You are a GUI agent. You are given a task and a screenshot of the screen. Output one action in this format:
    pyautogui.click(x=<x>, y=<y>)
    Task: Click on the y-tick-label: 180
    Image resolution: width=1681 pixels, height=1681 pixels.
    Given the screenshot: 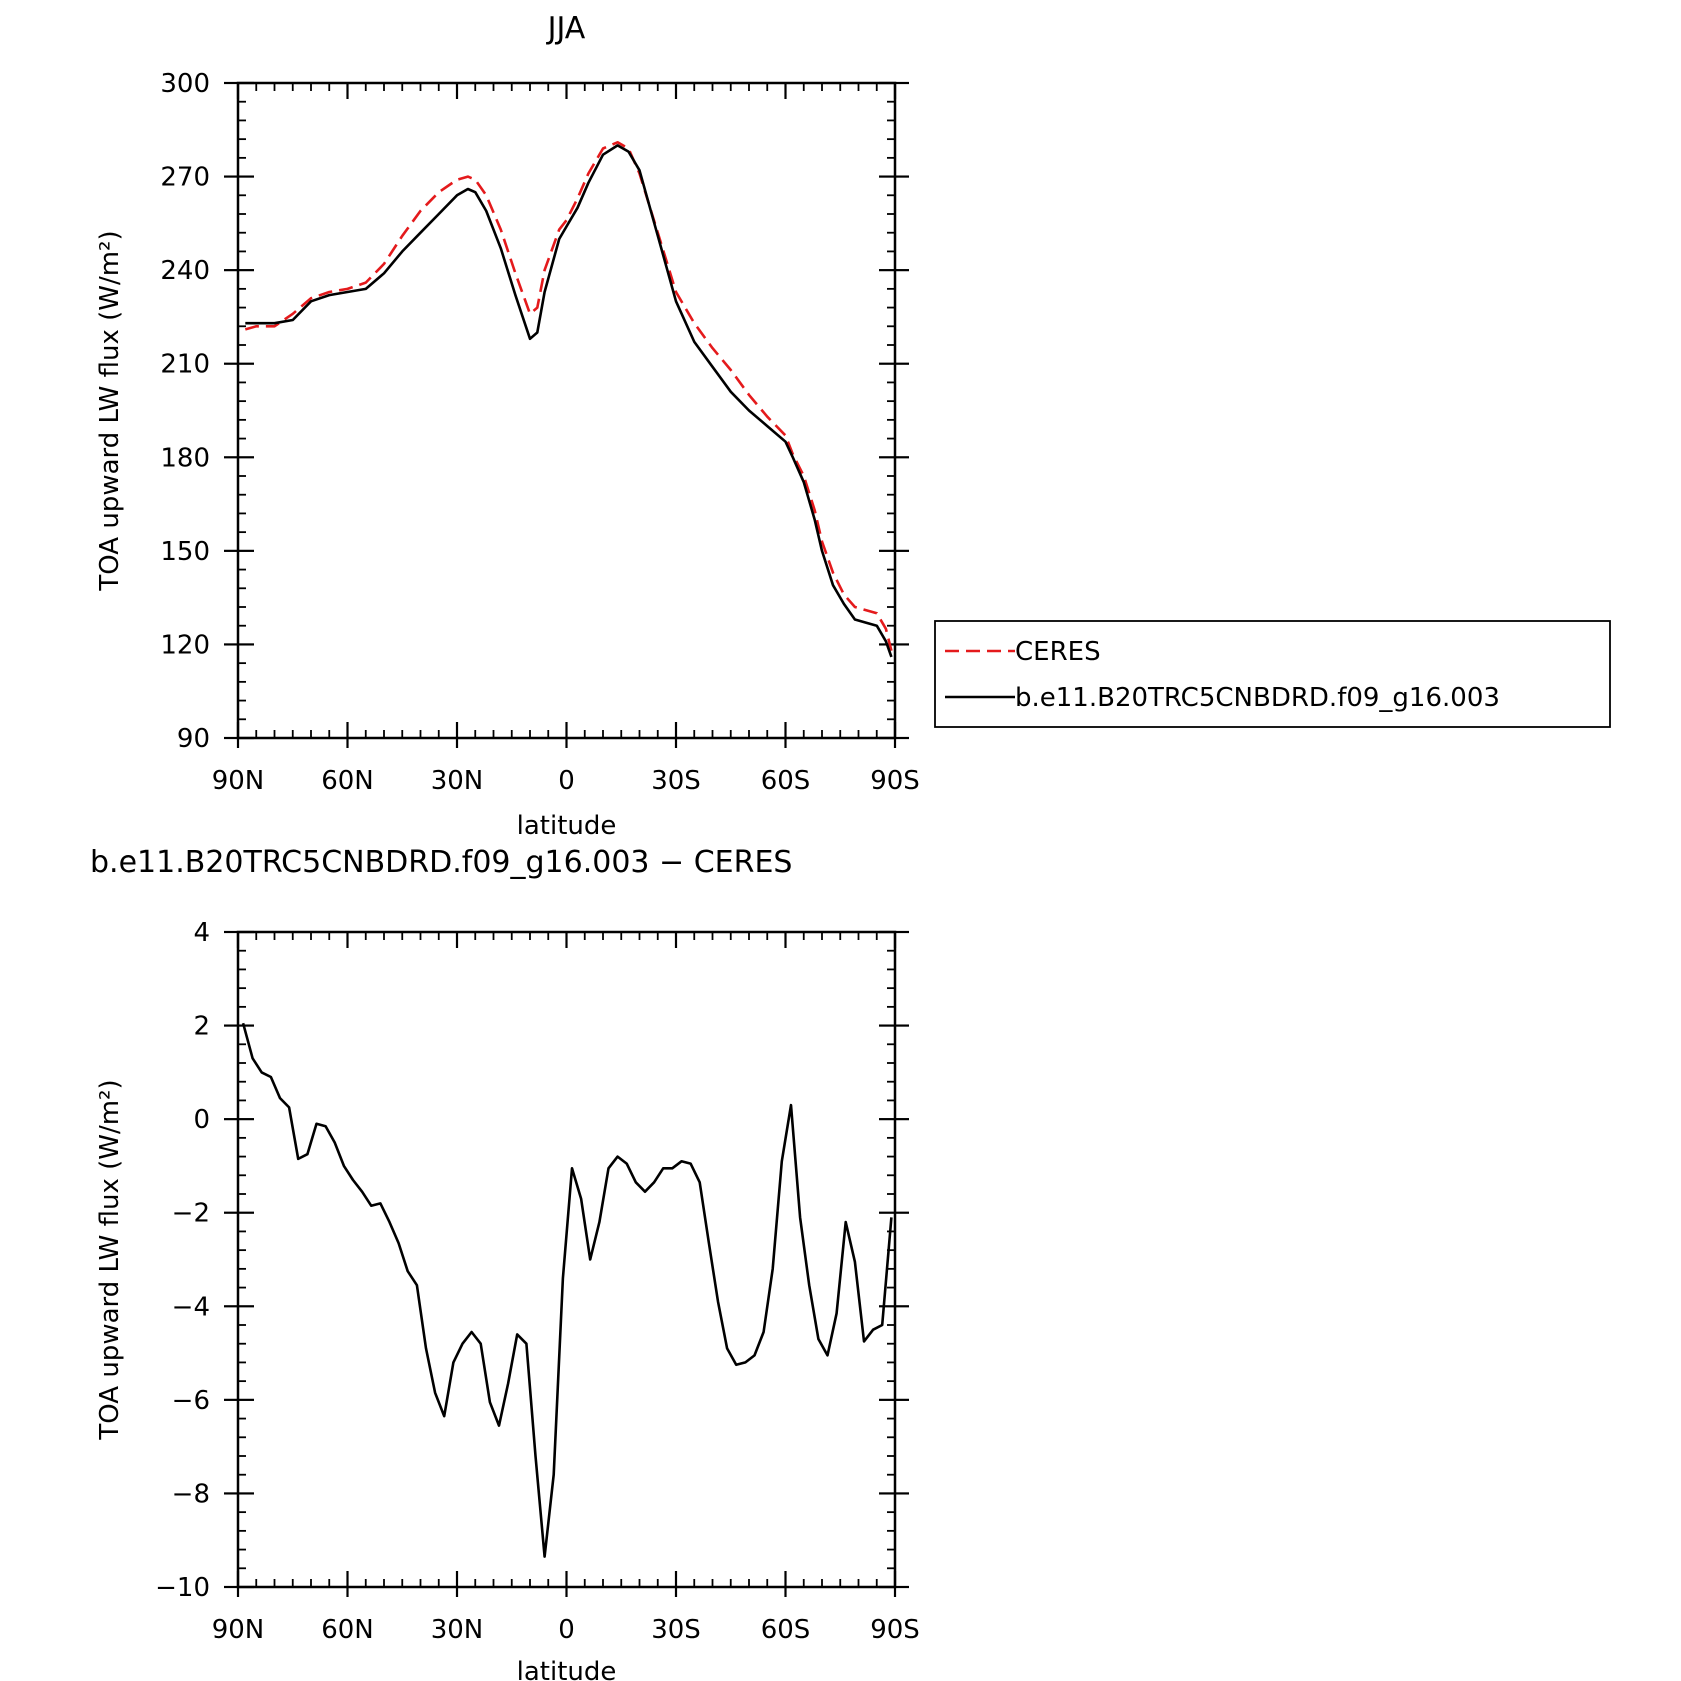 What is the action you would take?
    pyautogui.click(x=185, y=458)
    